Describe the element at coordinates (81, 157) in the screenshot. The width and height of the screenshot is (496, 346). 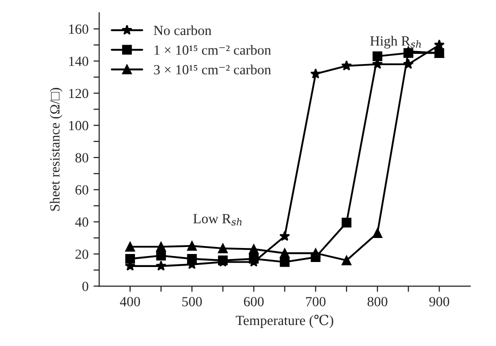
I see `y-tick-label: 80` at that location.